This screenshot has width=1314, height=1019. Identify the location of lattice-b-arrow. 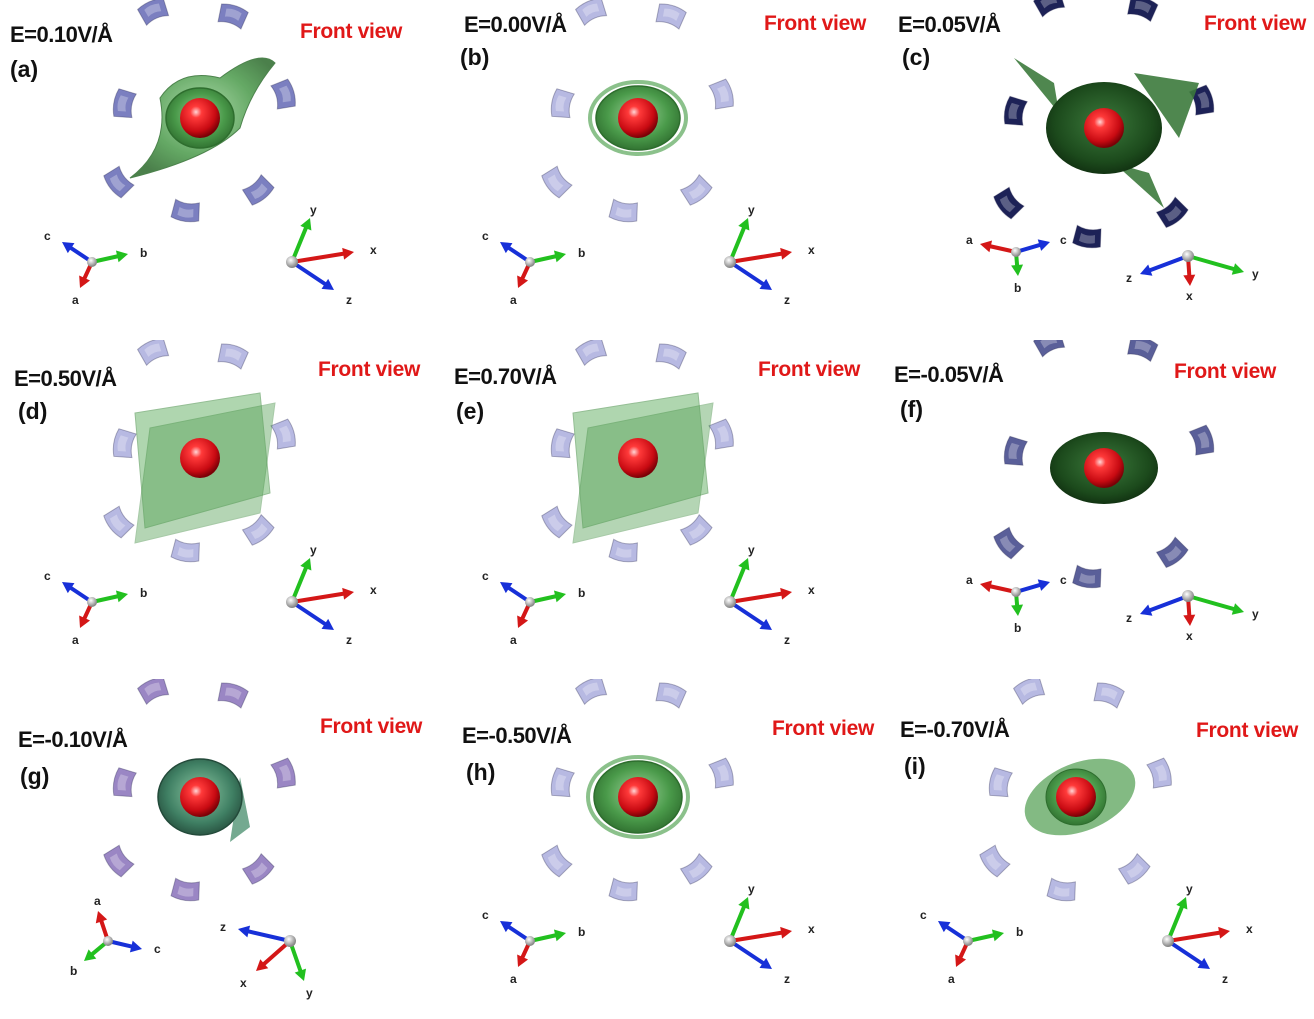
(109, 597).